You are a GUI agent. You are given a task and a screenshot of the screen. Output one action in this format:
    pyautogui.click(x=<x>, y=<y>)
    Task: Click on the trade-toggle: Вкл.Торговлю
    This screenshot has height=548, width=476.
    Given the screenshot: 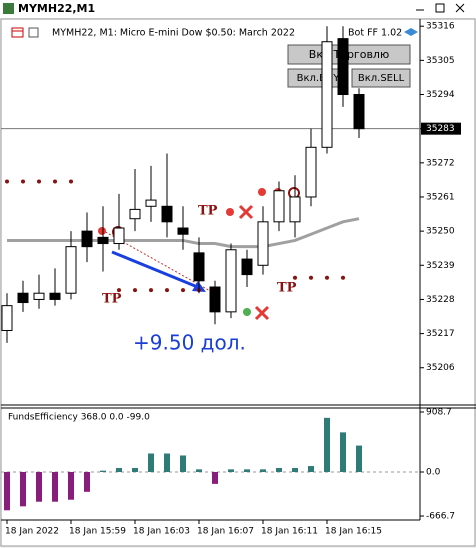 What is the action you would take?
    pyautogui.click(x=349, y=54)
    